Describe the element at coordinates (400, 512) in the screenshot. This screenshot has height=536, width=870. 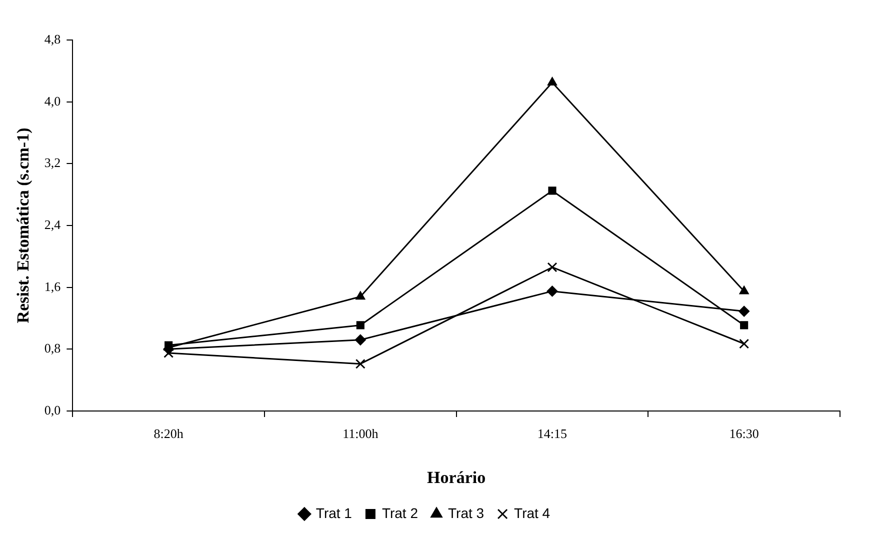
I see `legend-label: Trat 2` at that location.